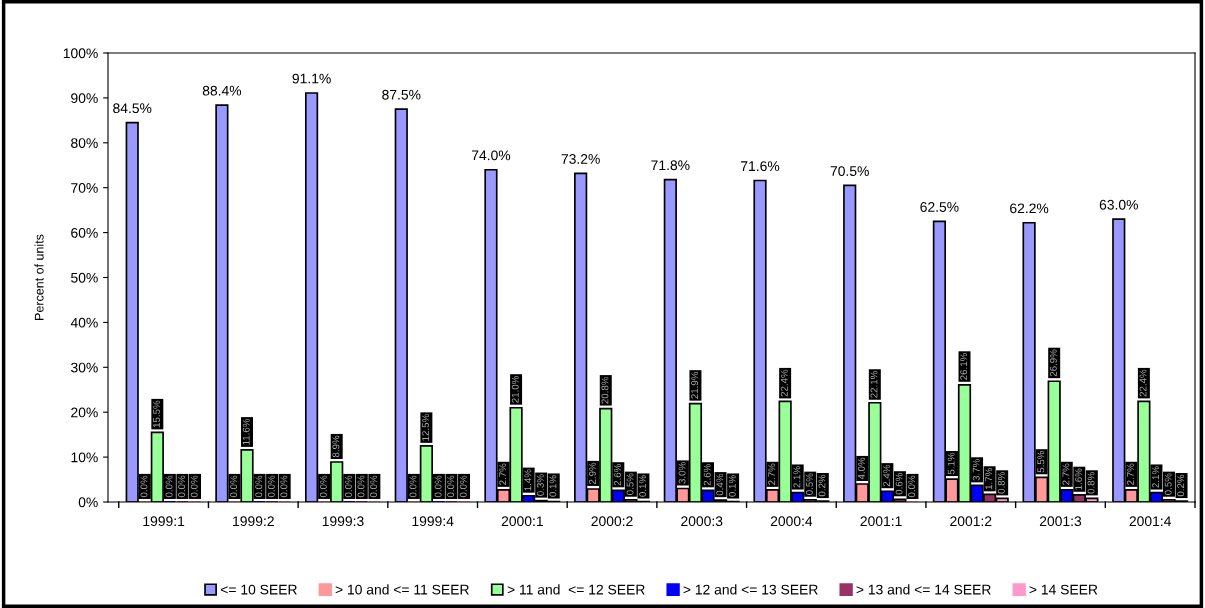  Describe the element at coordinates (1150, 521) in the screenshot. I see `x-tick-label: 2001:4` at that location.